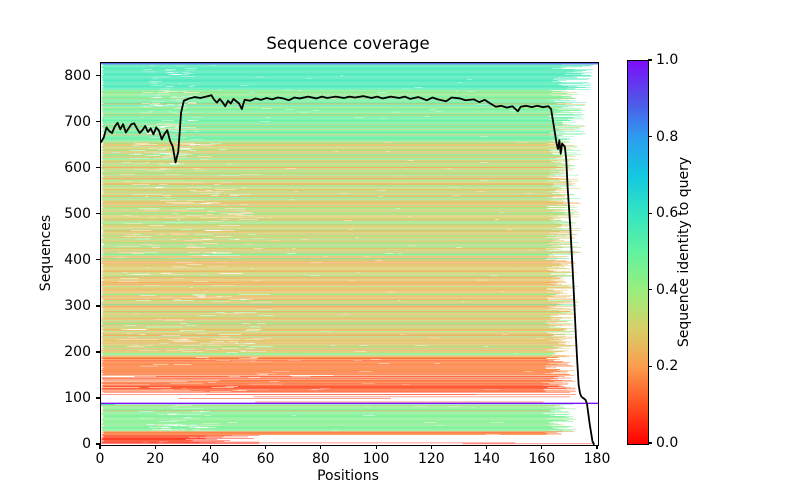  I want to click on colorbar-tick-label: 1.0, so click(667, 60).